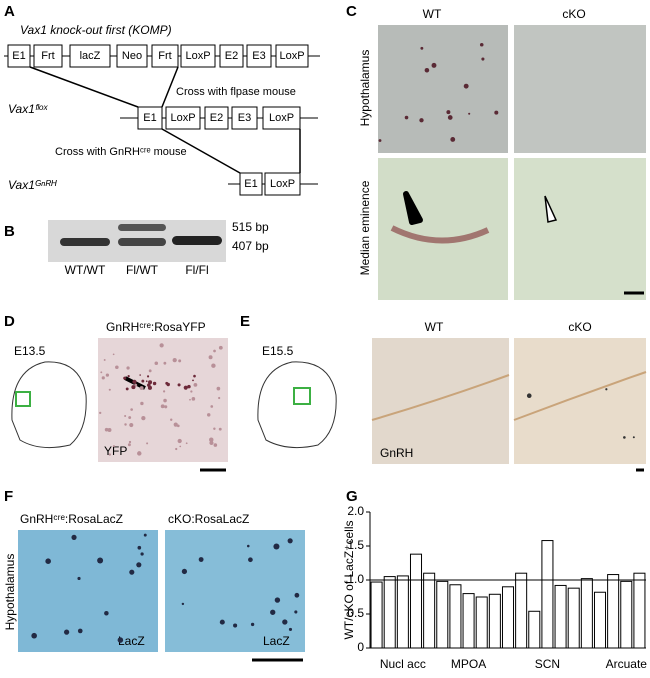  What do you see at coordinates (245, 321) in the screenshot?
I see `panel-letter: E` at bounding box center [245, 321].